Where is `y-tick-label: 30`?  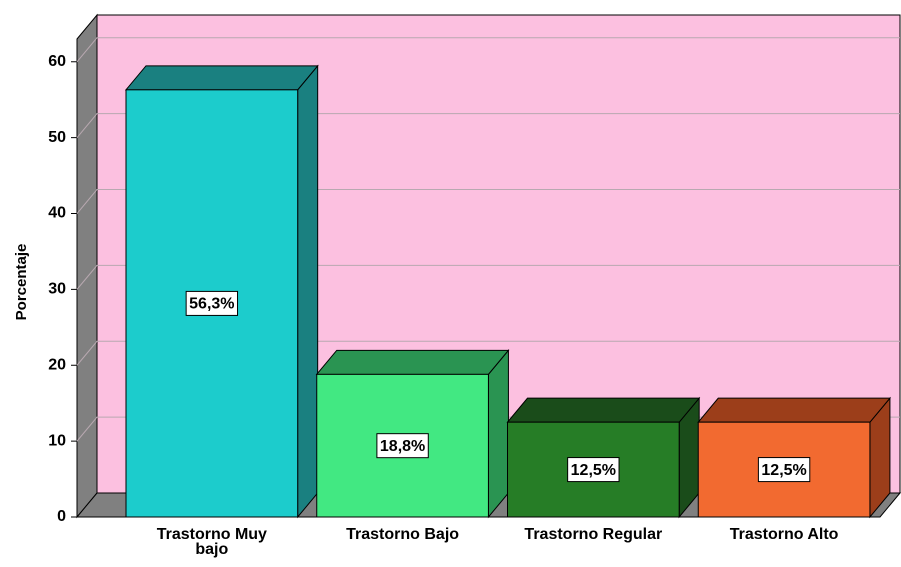
y-tick-label: 30 is located at coordinates (57, 289).